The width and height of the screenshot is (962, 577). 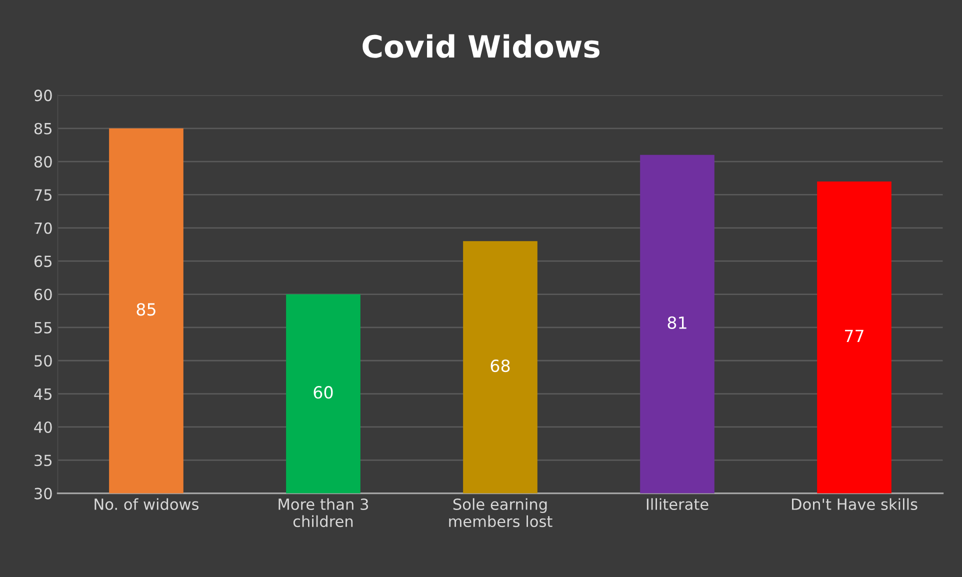 I want to click on y-tick-label: 40, so click(x=43, y=427).